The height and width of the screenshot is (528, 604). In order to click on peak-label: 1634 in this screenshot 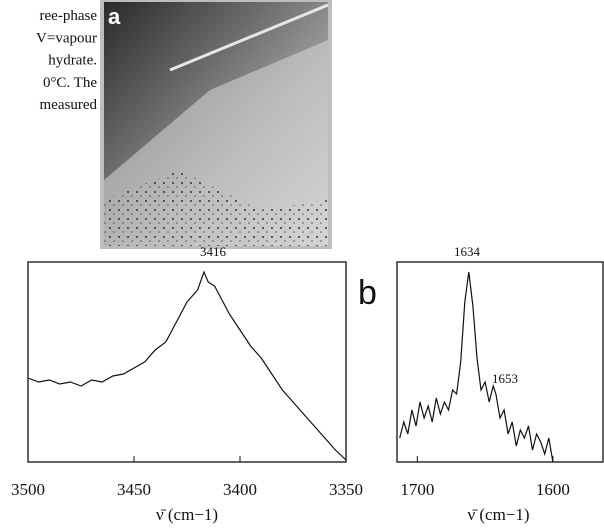, I will do `click(467, 251)`.